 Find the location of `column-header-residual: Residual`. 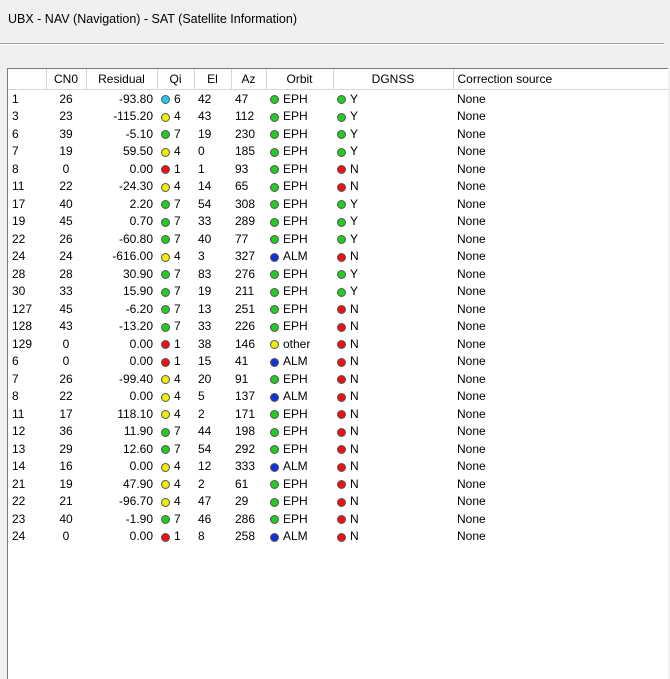

column-header-residual: Residual is located at coordinates (122, 79).